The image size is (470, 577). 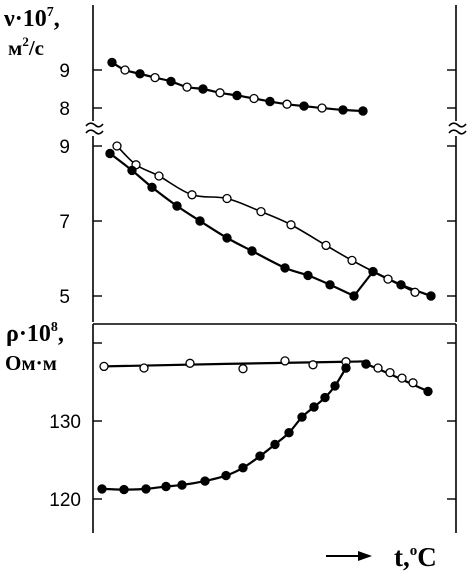 I want to click on resistivity-filled-curve, so click(x=224, y=429).